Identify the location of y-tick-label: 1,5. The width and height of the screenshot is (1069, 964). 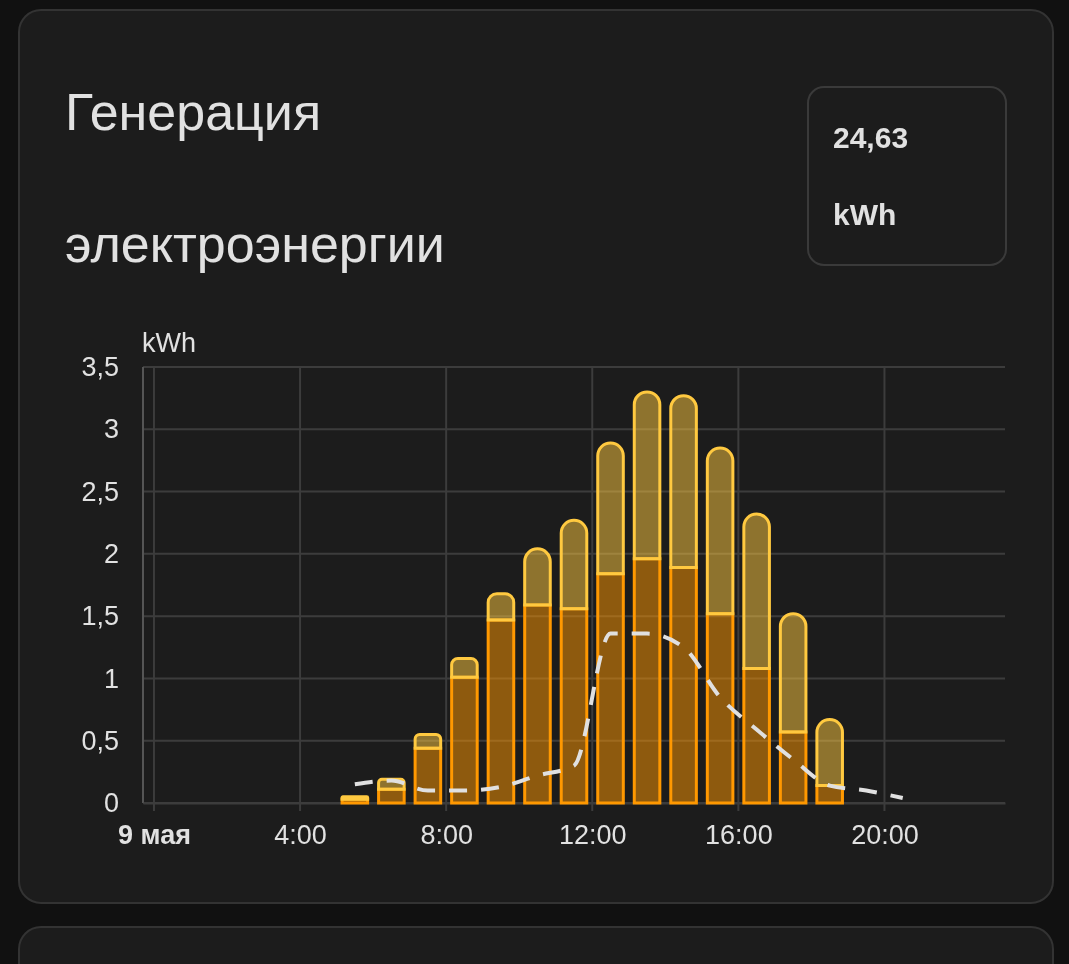
(100, 616).